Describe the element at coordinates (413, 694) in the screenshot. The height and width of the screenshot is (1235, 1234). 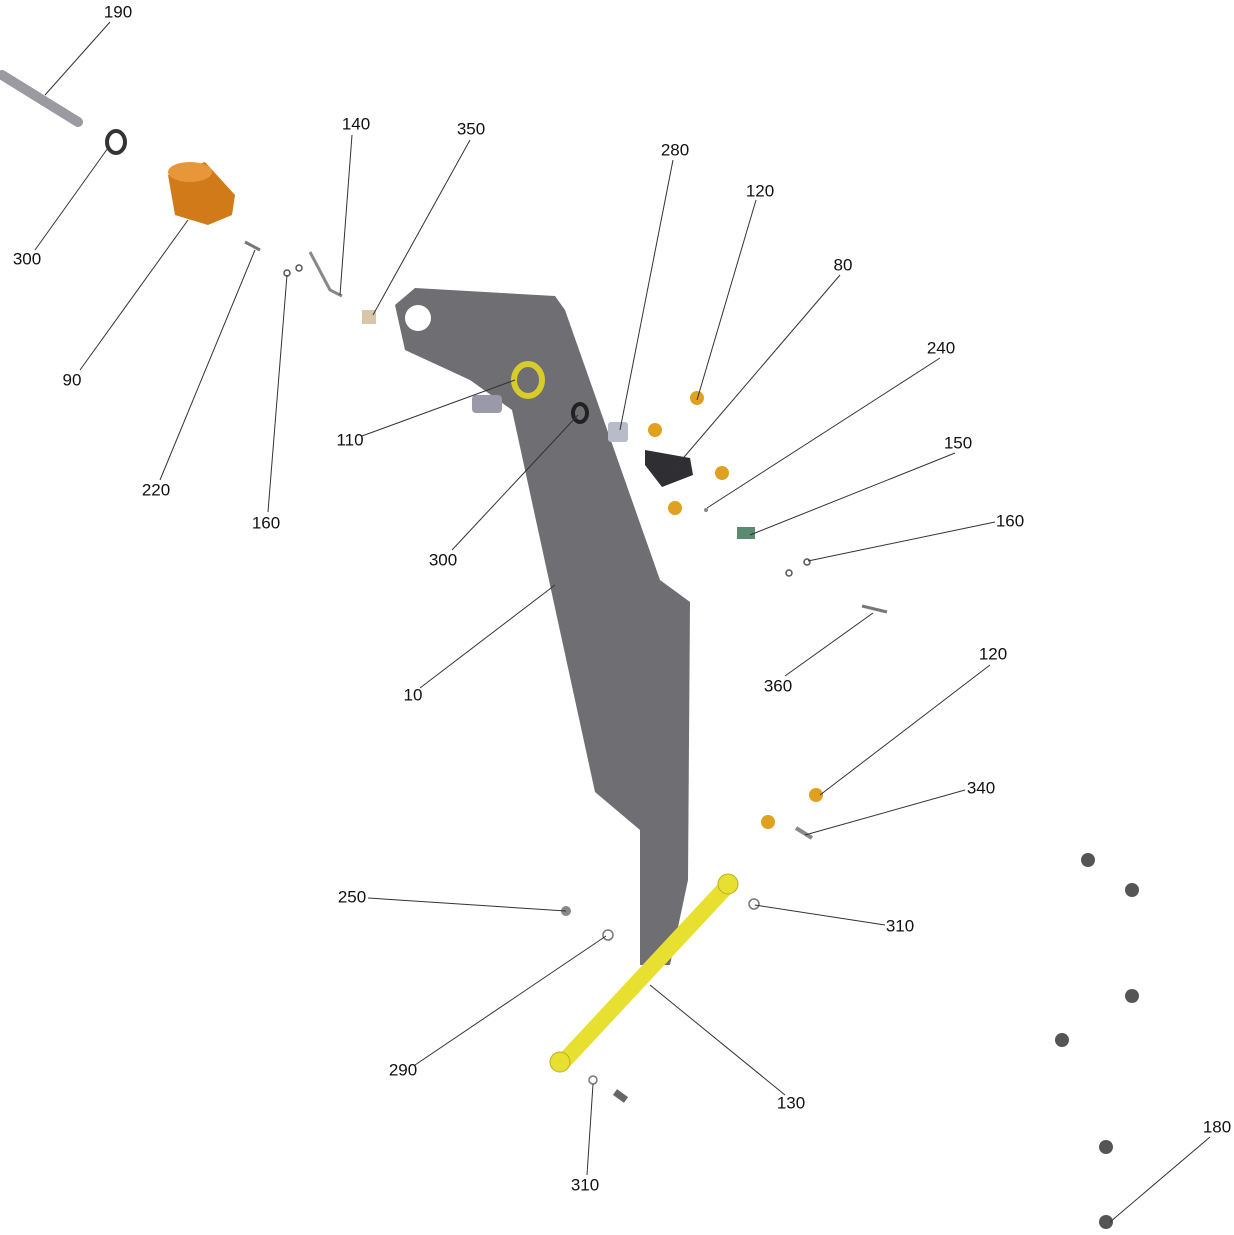
I see `callout: 10` at that location.